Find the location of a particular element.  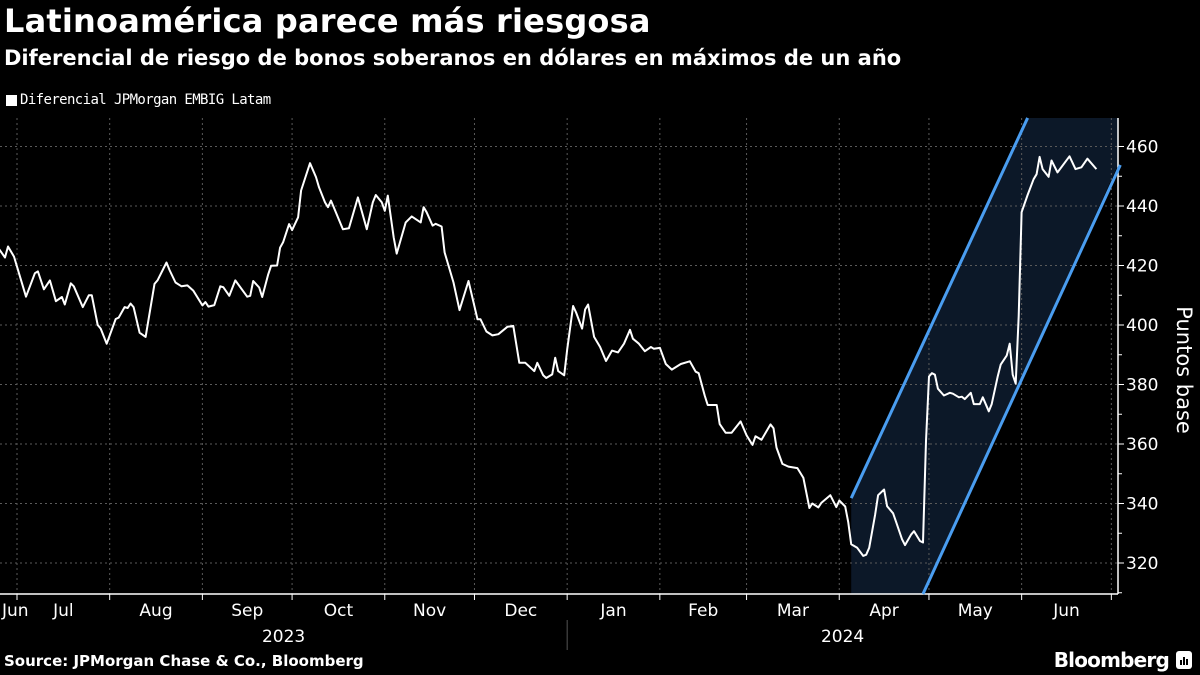

x-tick-label: Aug is located at coordinates (155, 611).